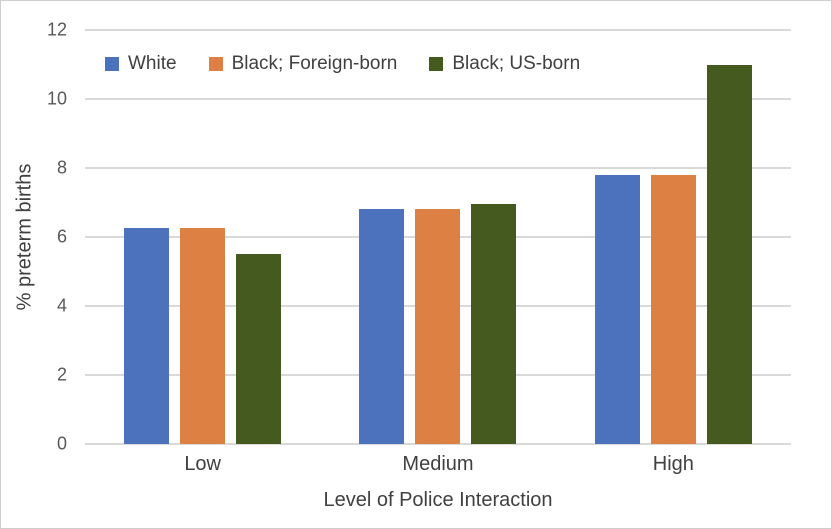 The height and width of the screenshot is (529, 832). Describe the element at coordinates (215, 64) in the screenshot. I see `legend-swatch-black-foreign-born` at that location.